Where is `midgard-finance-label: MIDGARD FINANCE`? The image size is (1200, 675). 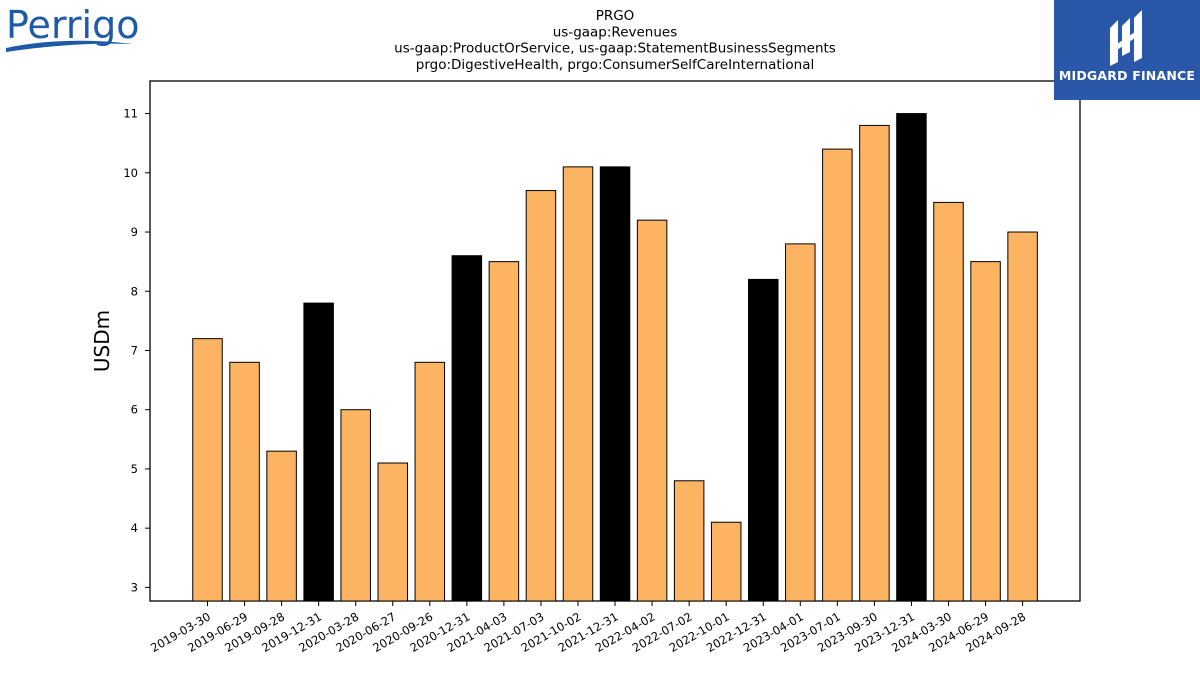
midgard-finance-label: MIDGARD FINANCE is located at coordinates (1127, 75).